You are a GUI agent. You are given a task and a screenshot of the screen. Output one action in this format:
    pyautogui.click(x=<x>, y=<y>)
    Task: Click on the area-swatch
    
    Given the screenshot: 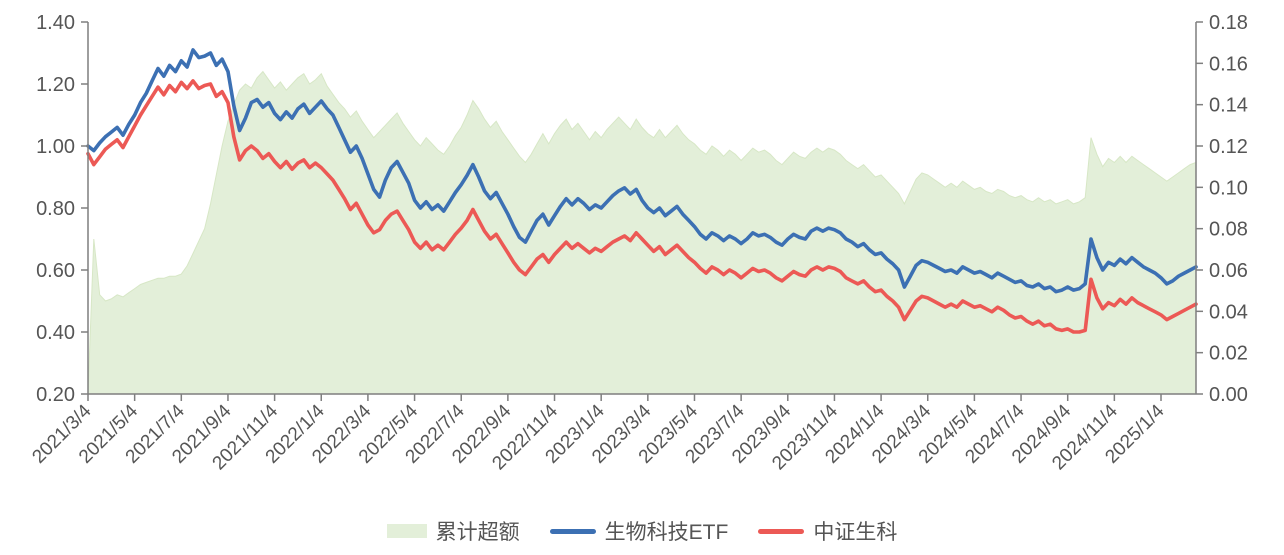 What is the action you would take?
    pyautogui.click(x=406, y=531)
    